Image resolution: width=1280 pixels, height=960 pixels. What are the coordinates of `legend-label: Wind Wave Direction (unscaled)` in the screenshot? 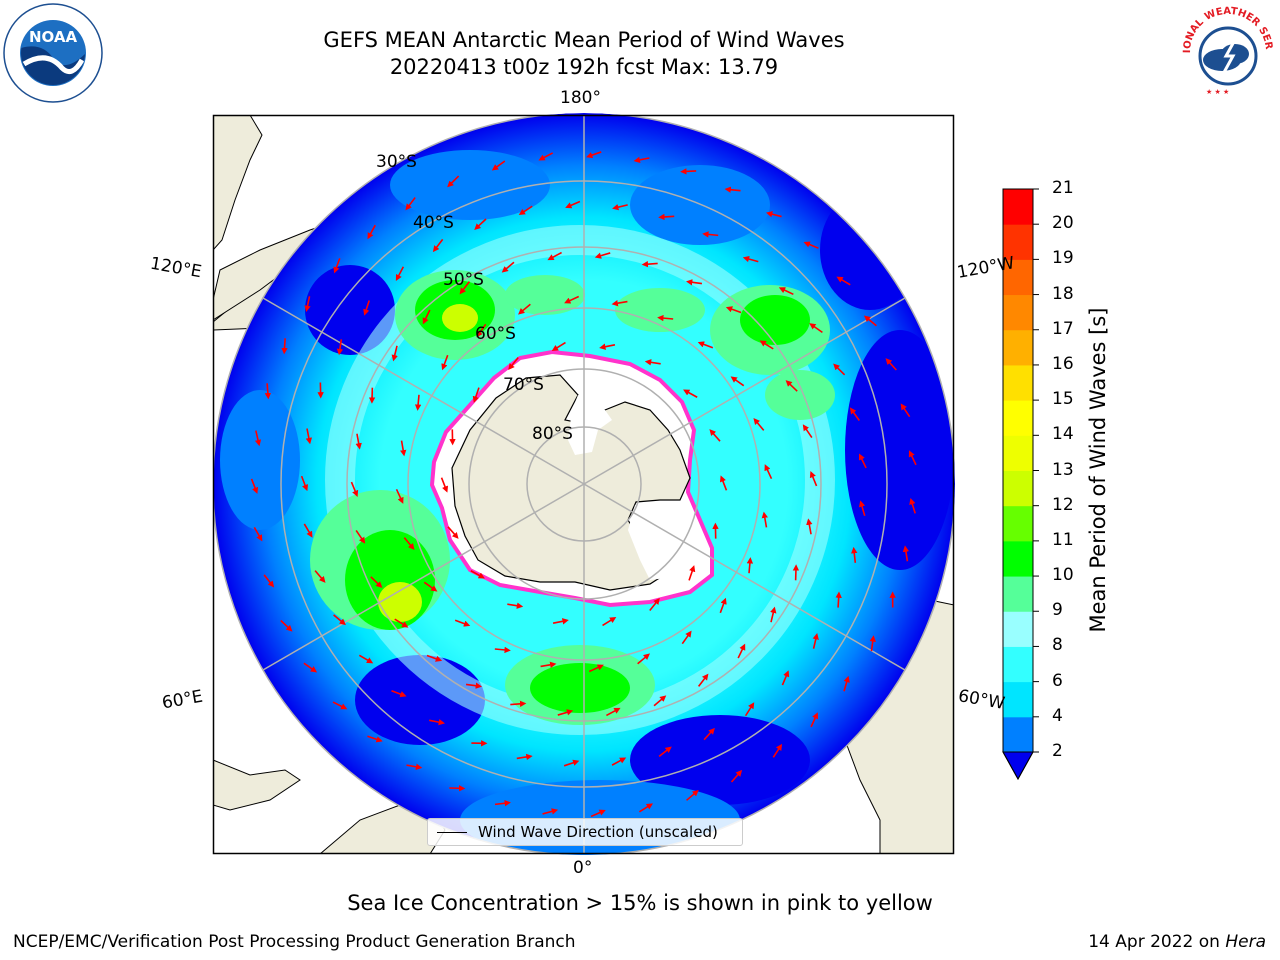 It's located at (598, 832).